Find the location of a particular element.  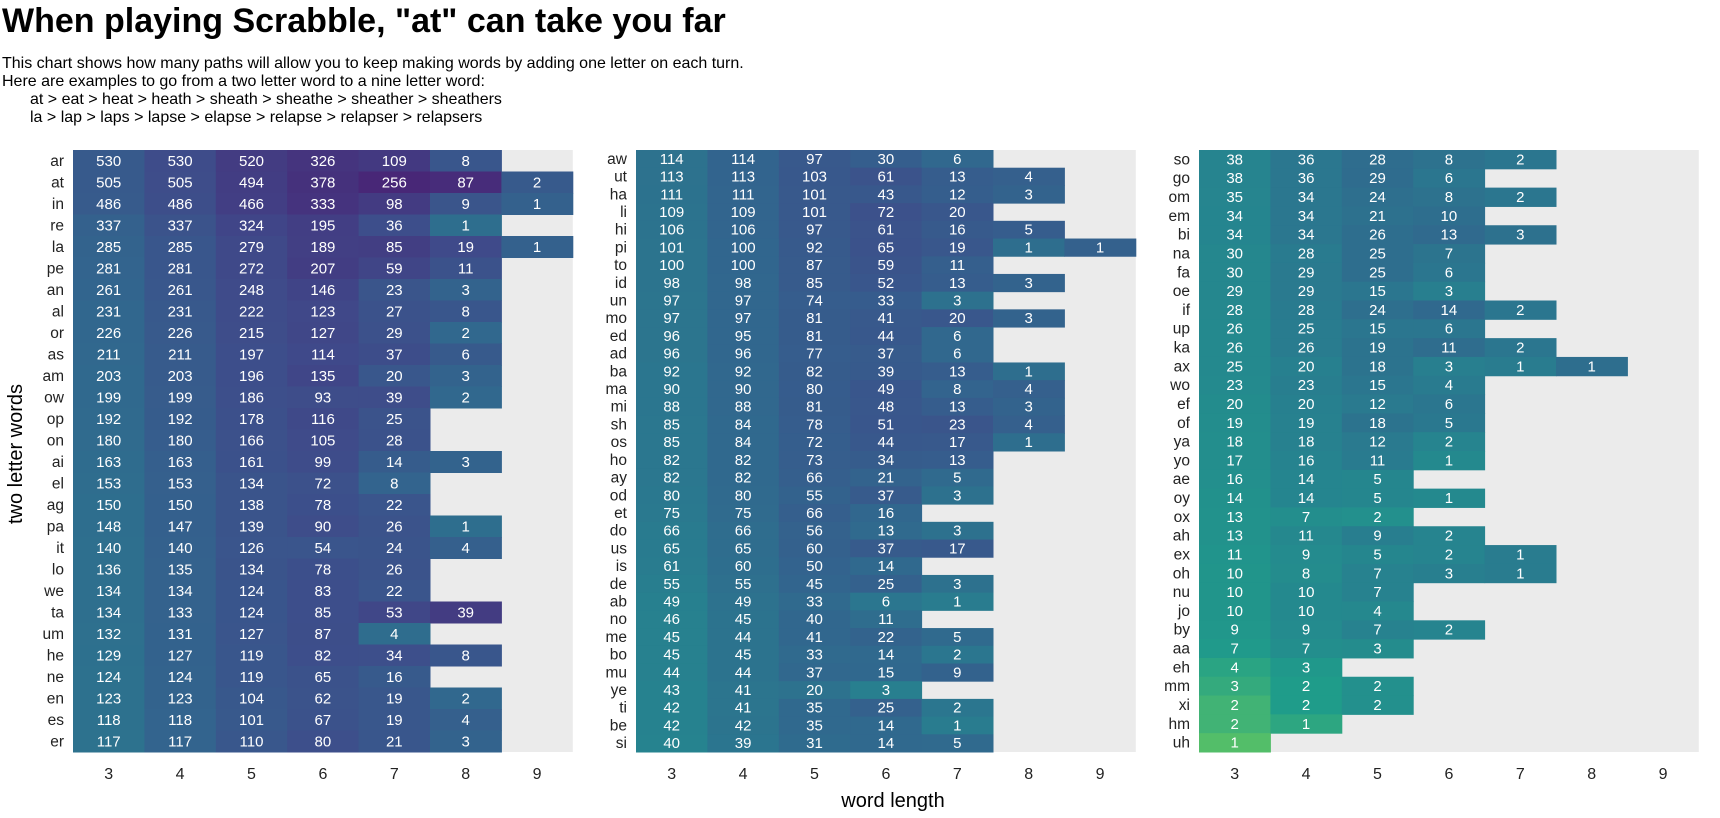

cell-label-ar-6: 326 is located at coordinates (322, 161).